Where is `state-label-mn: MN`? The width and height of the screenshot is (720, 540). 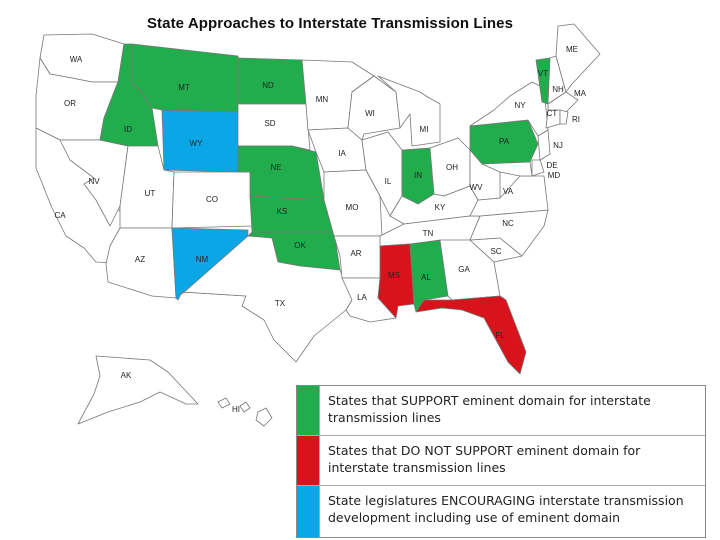 state-label-mn: MN is located at coordinates (322, 99).